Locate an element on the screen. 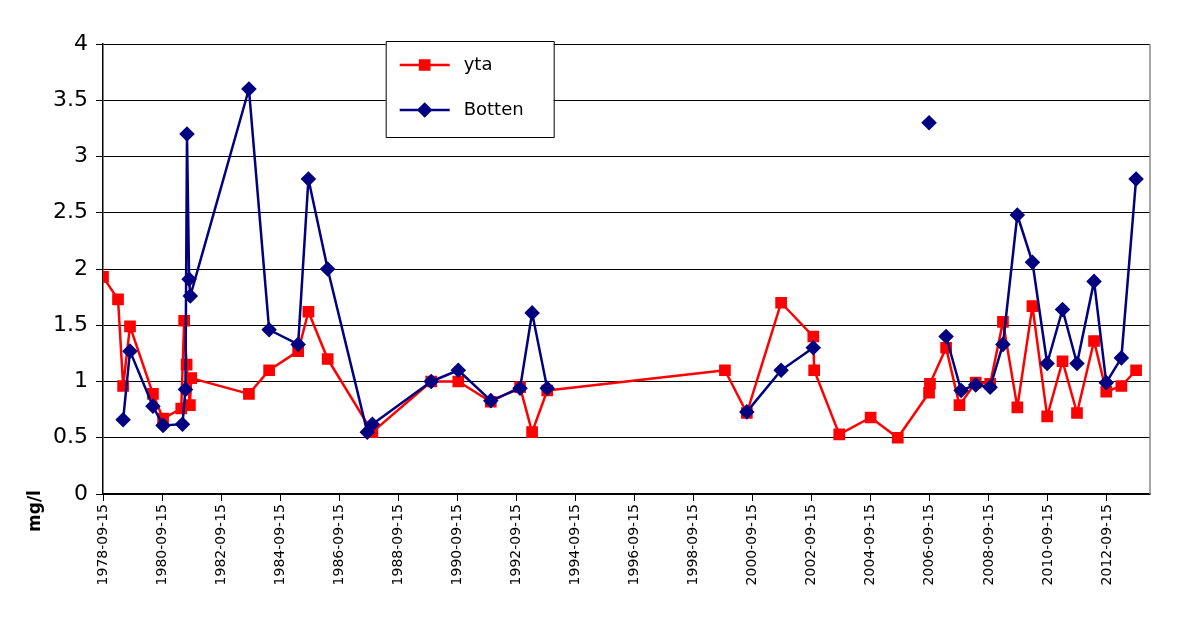 The height and width of the screenshot is (622, 1187). x-tick-label: 2010-09-15 is located at coordinates (1046, 545).